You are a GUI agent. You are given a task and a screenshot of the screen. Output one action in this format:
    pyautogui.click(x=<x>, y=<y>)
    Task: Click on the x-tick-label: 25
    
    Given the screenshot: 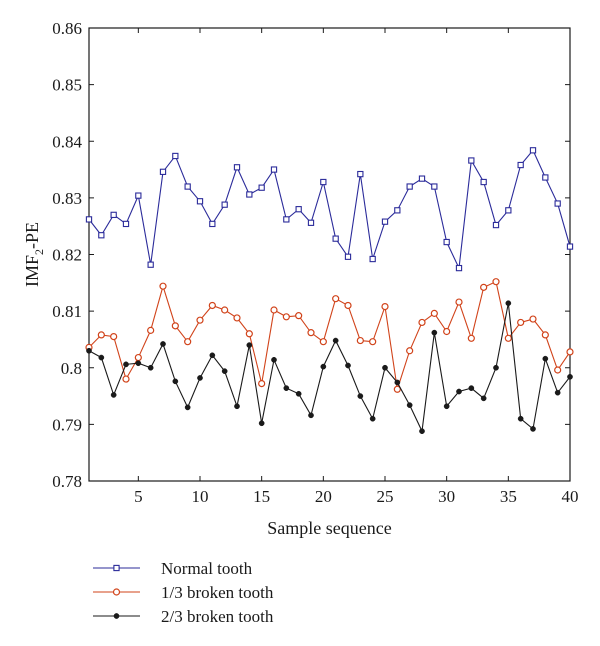 What is the action you would take?
    pyautogui.click(x=385, y=496)
    